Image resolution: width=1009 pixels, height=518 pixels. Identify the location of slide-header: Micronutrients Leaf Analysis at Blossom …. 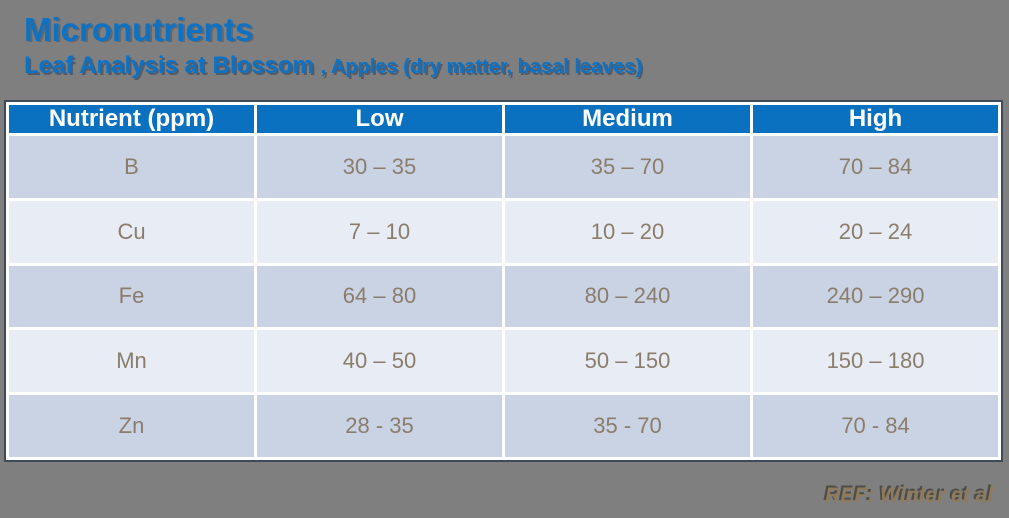
(504, 45).